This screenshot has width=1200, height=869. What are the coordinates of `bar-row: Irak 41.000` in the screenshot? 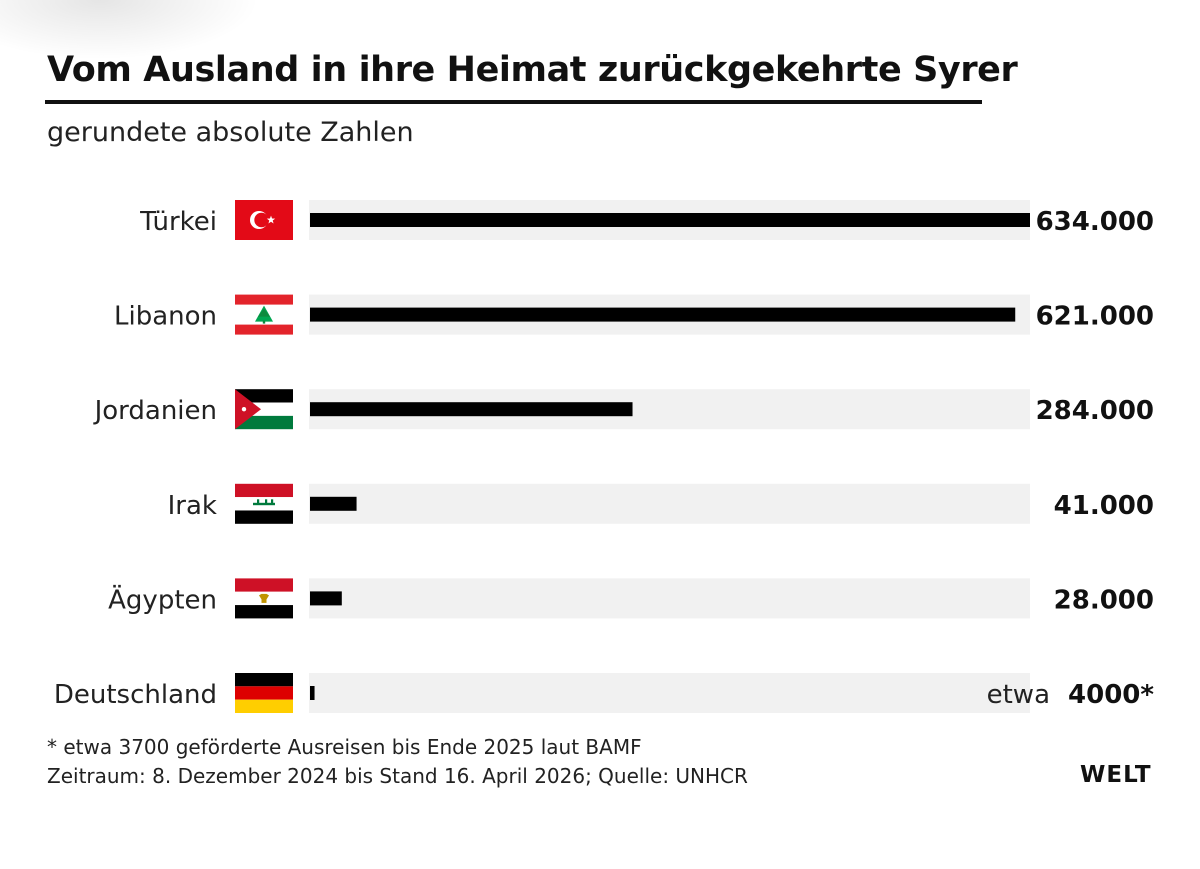 It's located at (661, 503).